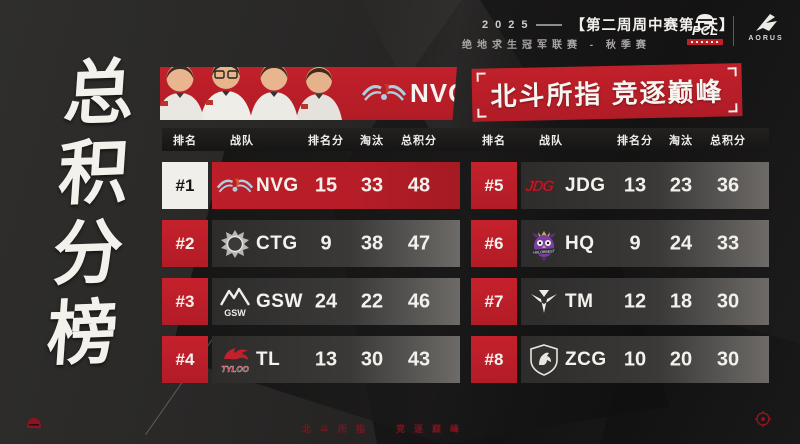  I want to click on nvg-logo-icon, so click(235, 186).